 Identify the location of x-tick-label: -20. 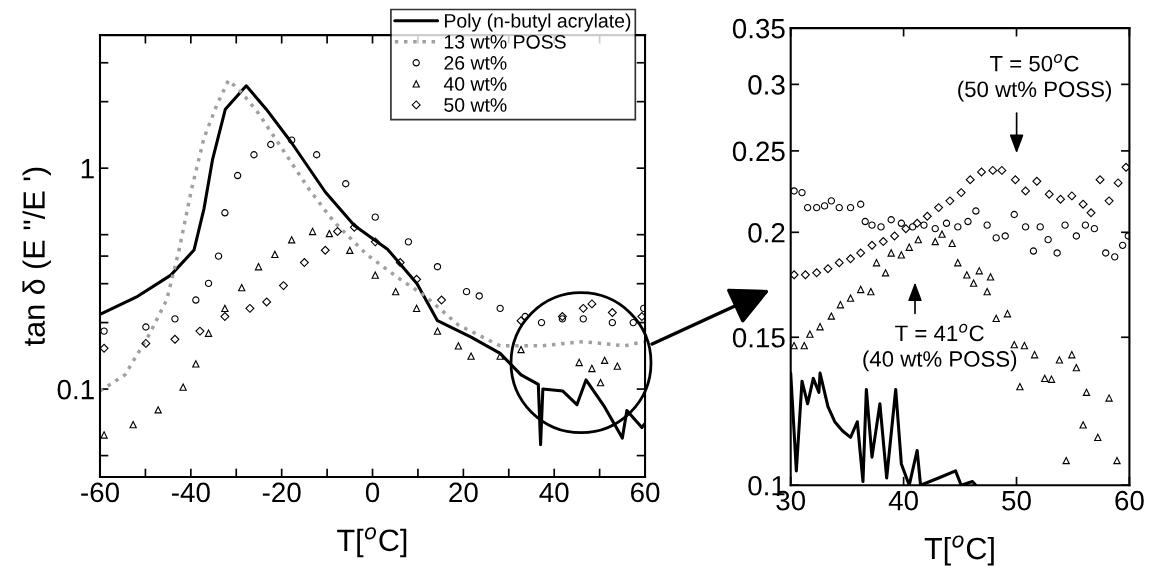
(281, 492).